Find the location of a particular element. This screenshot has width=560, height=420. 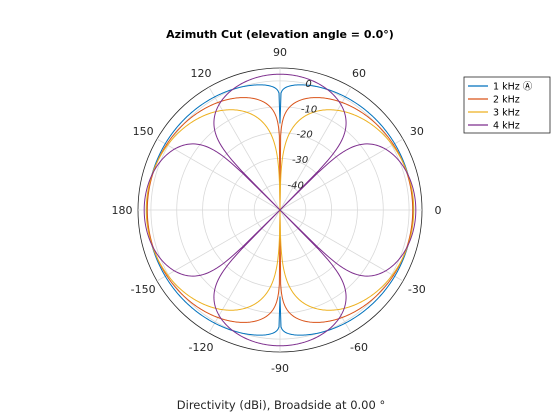

angle-tick-label: 150 is located at coordinates (143, 131).